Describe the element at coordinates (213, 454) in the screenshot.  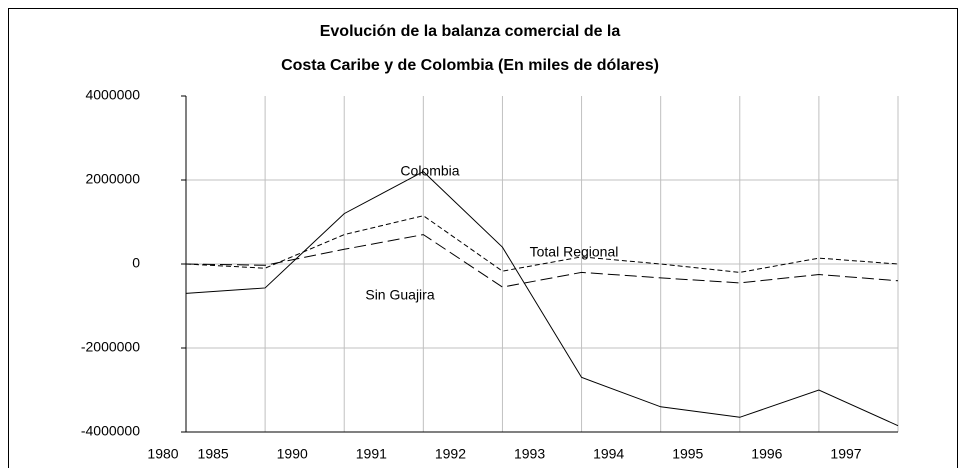
I see `x-tick-label: 1985` at that location.